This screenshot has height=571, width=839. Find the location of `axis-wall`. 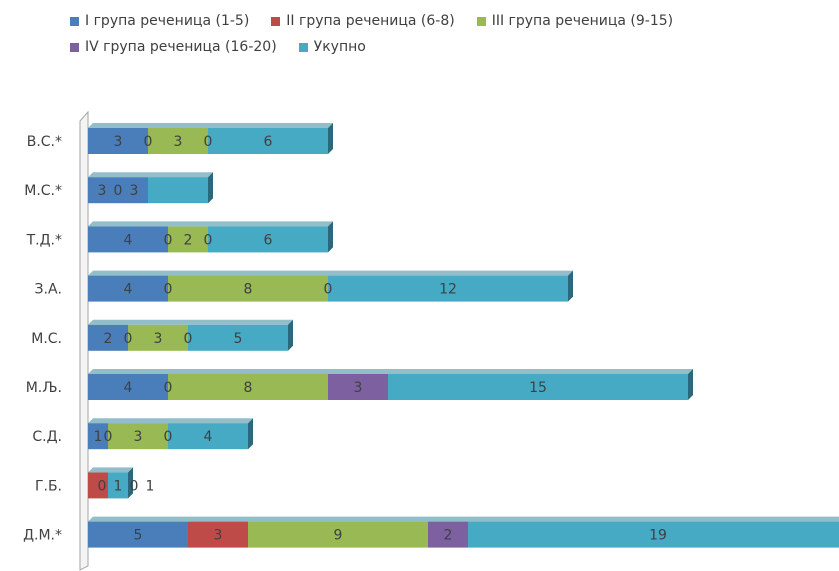

axis-wall is located at coordinates (84, 340).